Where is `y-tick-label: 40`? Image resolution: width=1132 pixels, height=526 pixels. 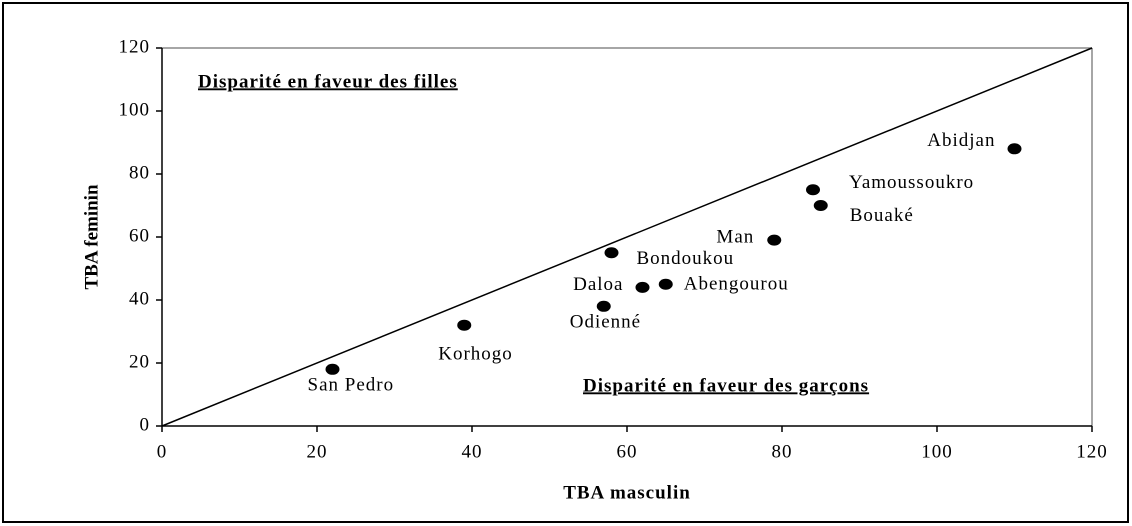 y-tick-label: 40 is located at coordinates (139, 298).